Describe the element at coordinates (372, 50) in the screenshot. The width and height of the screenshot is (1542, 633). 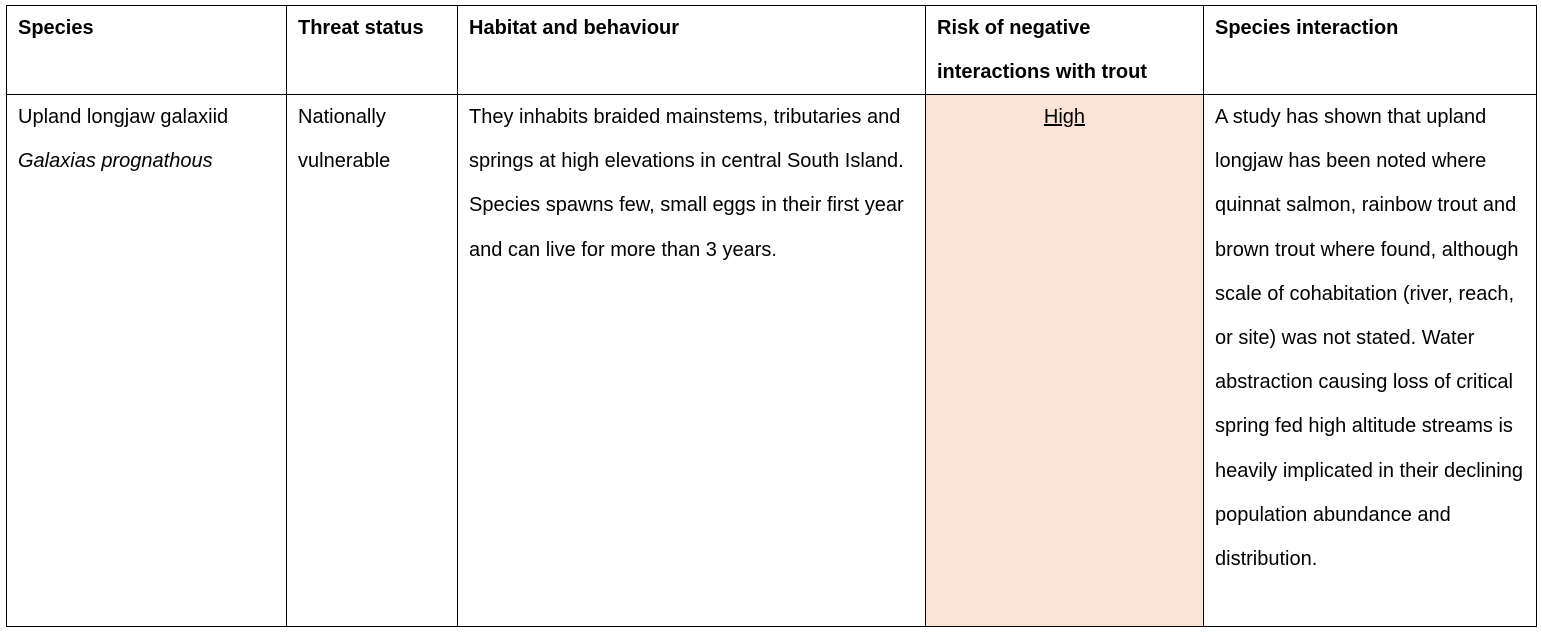
I see `header-threat-status: Threat status` at that location.